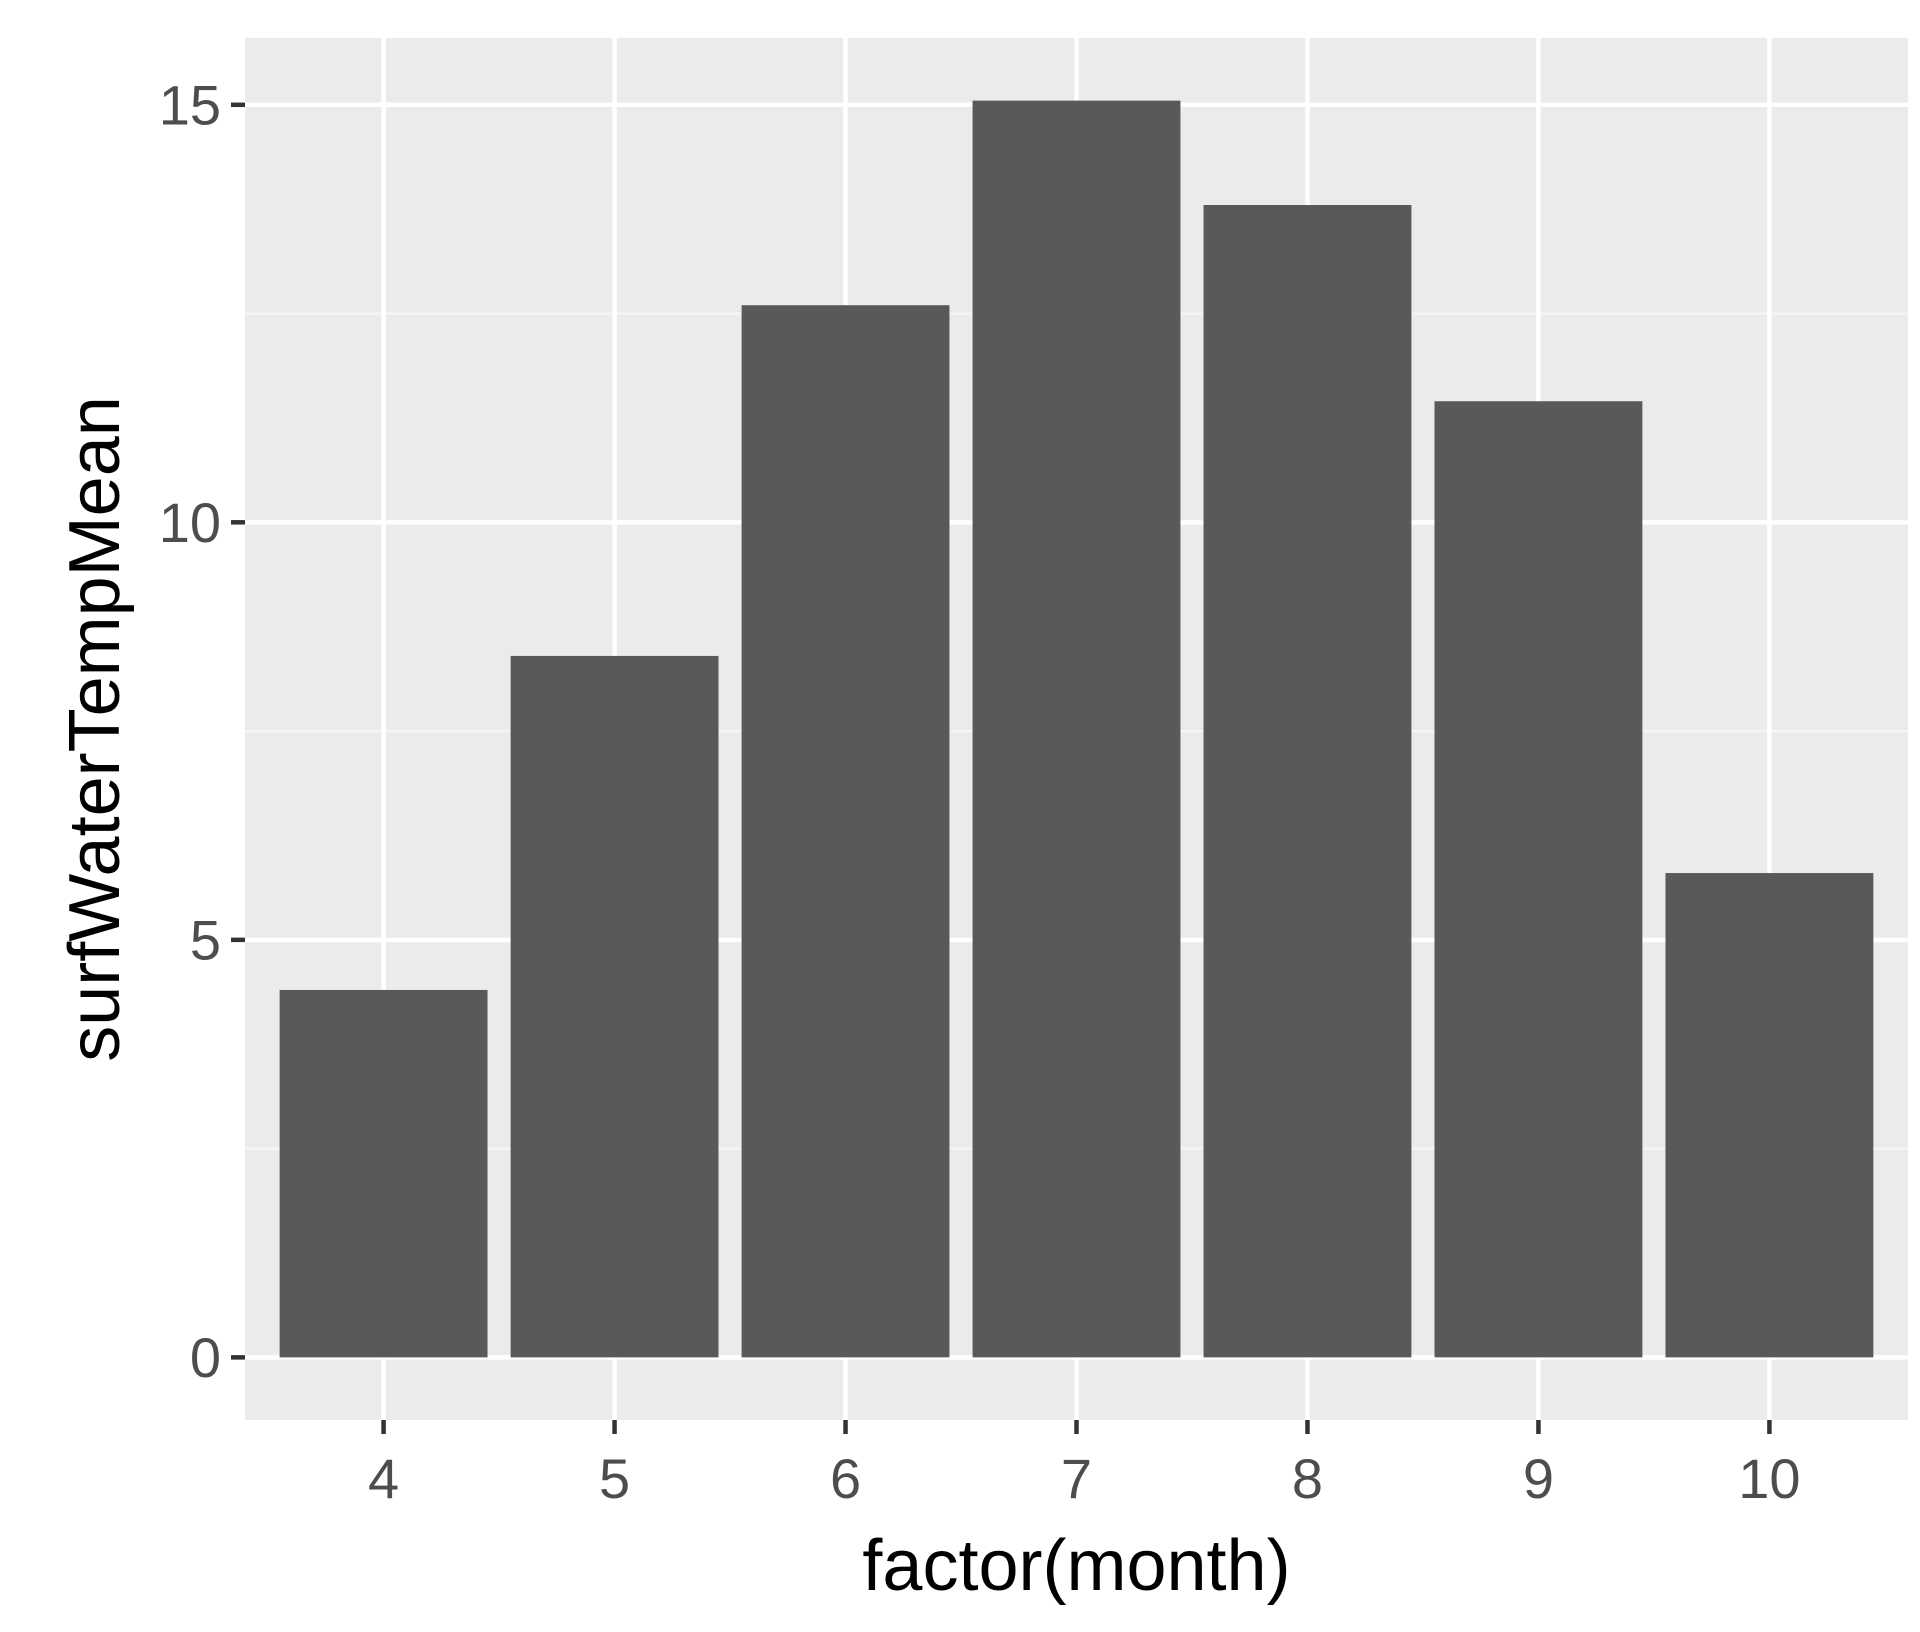 The width and height of the screenshot is (1920, 1632). I want to click on y-axis: 0 5 10 15, so click(202, 731).